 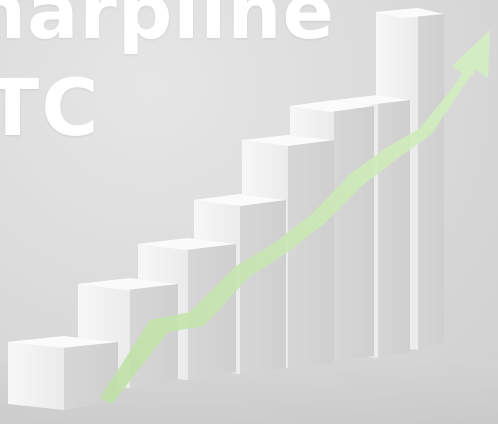 I want to click on overlay-title-line-2: TC, so click(x=50, y=109).